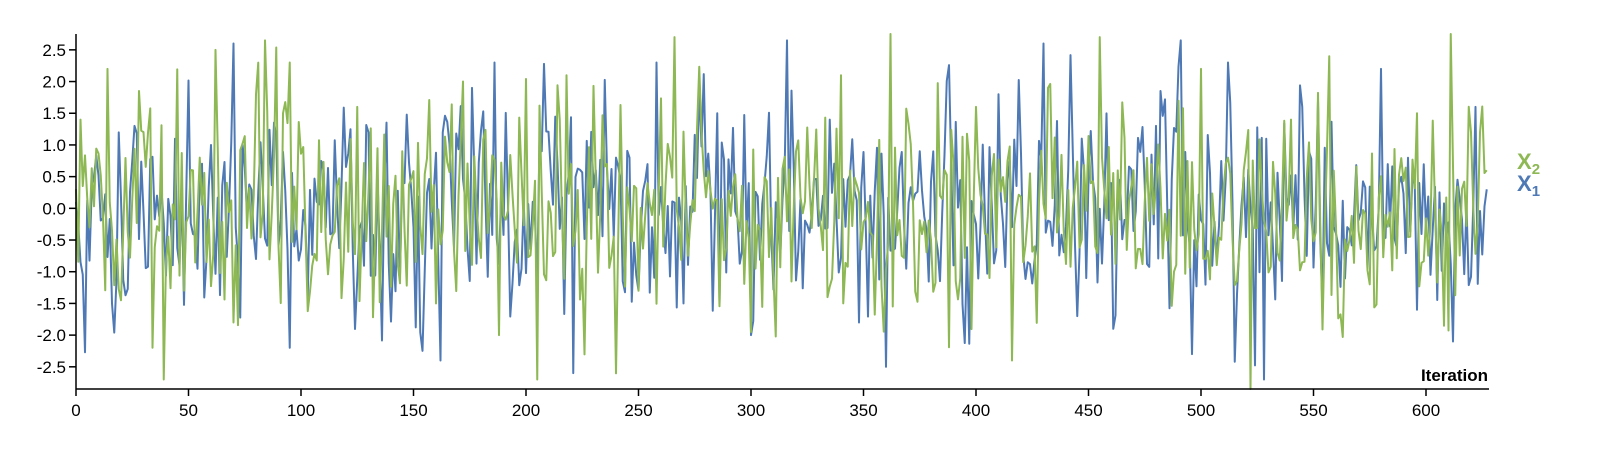 The image size is (1624, 464). I want to click on x-tick-label: 350, so click(863, 410).